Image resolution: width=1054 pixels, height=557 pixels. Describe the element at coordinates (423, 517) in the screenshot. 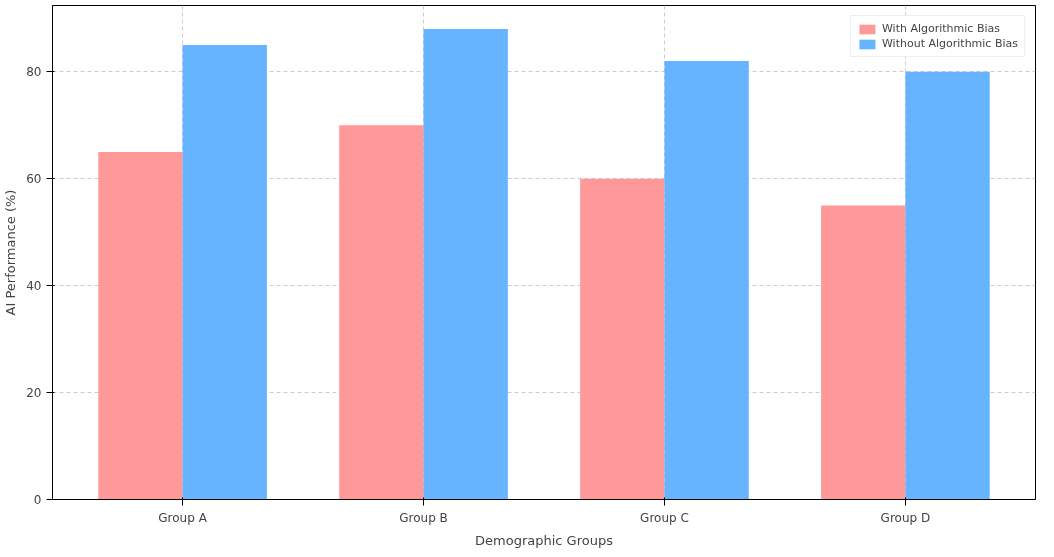

I see `x-tick-label: Group B` at that location.